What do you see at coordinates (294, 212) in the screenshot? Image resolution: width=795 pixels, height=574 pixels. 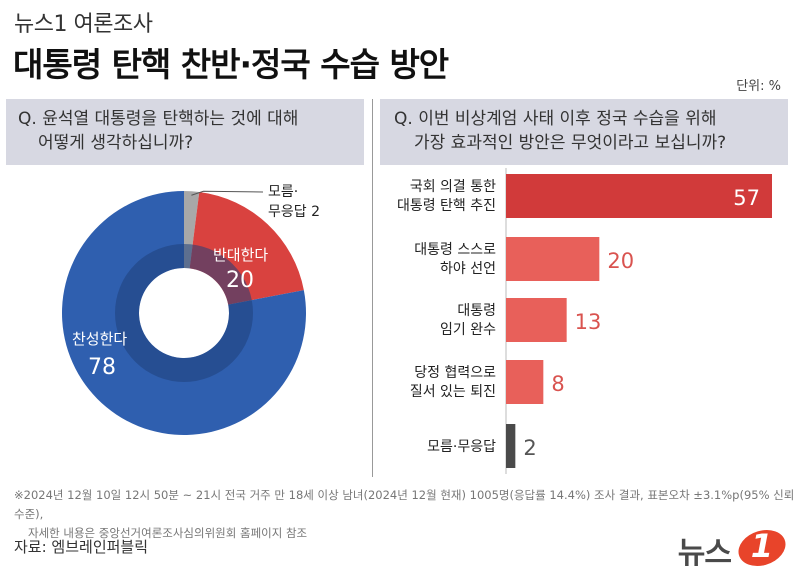 I see `slice-label-2-line-2: 무응답 2` at bounding box center [294, 212].